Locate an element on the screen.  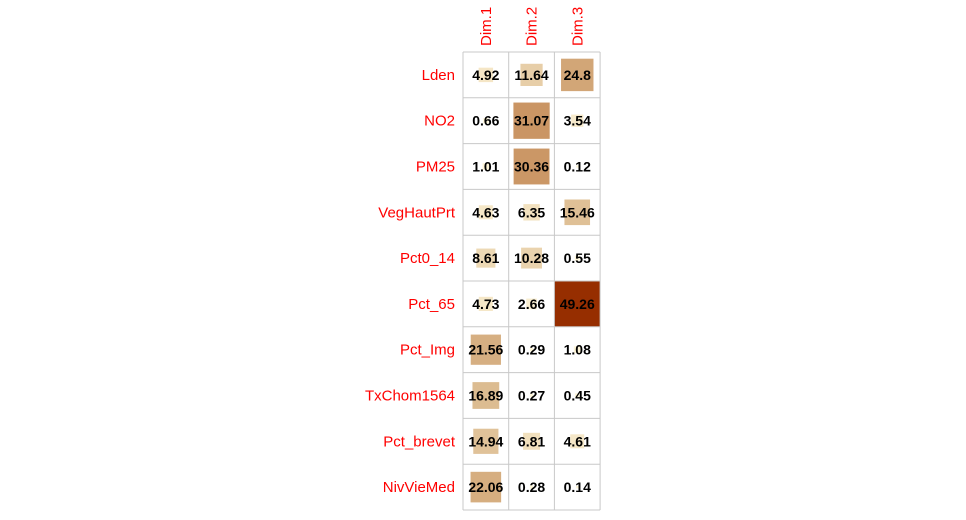
cell-value-label: 14.94 is located at coordinates (485, 441).